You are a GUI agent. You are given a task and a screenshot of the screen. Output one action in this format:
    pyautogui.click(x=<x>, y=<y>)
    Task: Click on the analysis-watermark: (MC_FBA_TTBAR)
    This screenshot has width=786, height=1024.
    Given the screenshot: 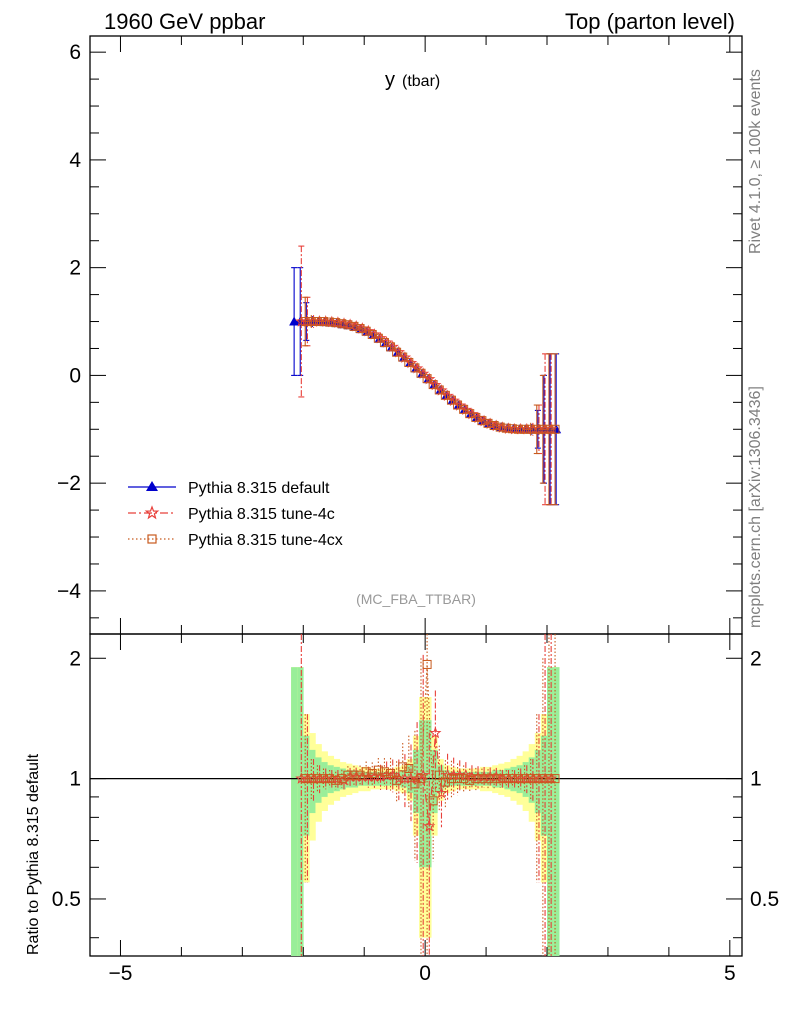 What is the action you would take?
    pyautogui.click(x=416, y=599)
    